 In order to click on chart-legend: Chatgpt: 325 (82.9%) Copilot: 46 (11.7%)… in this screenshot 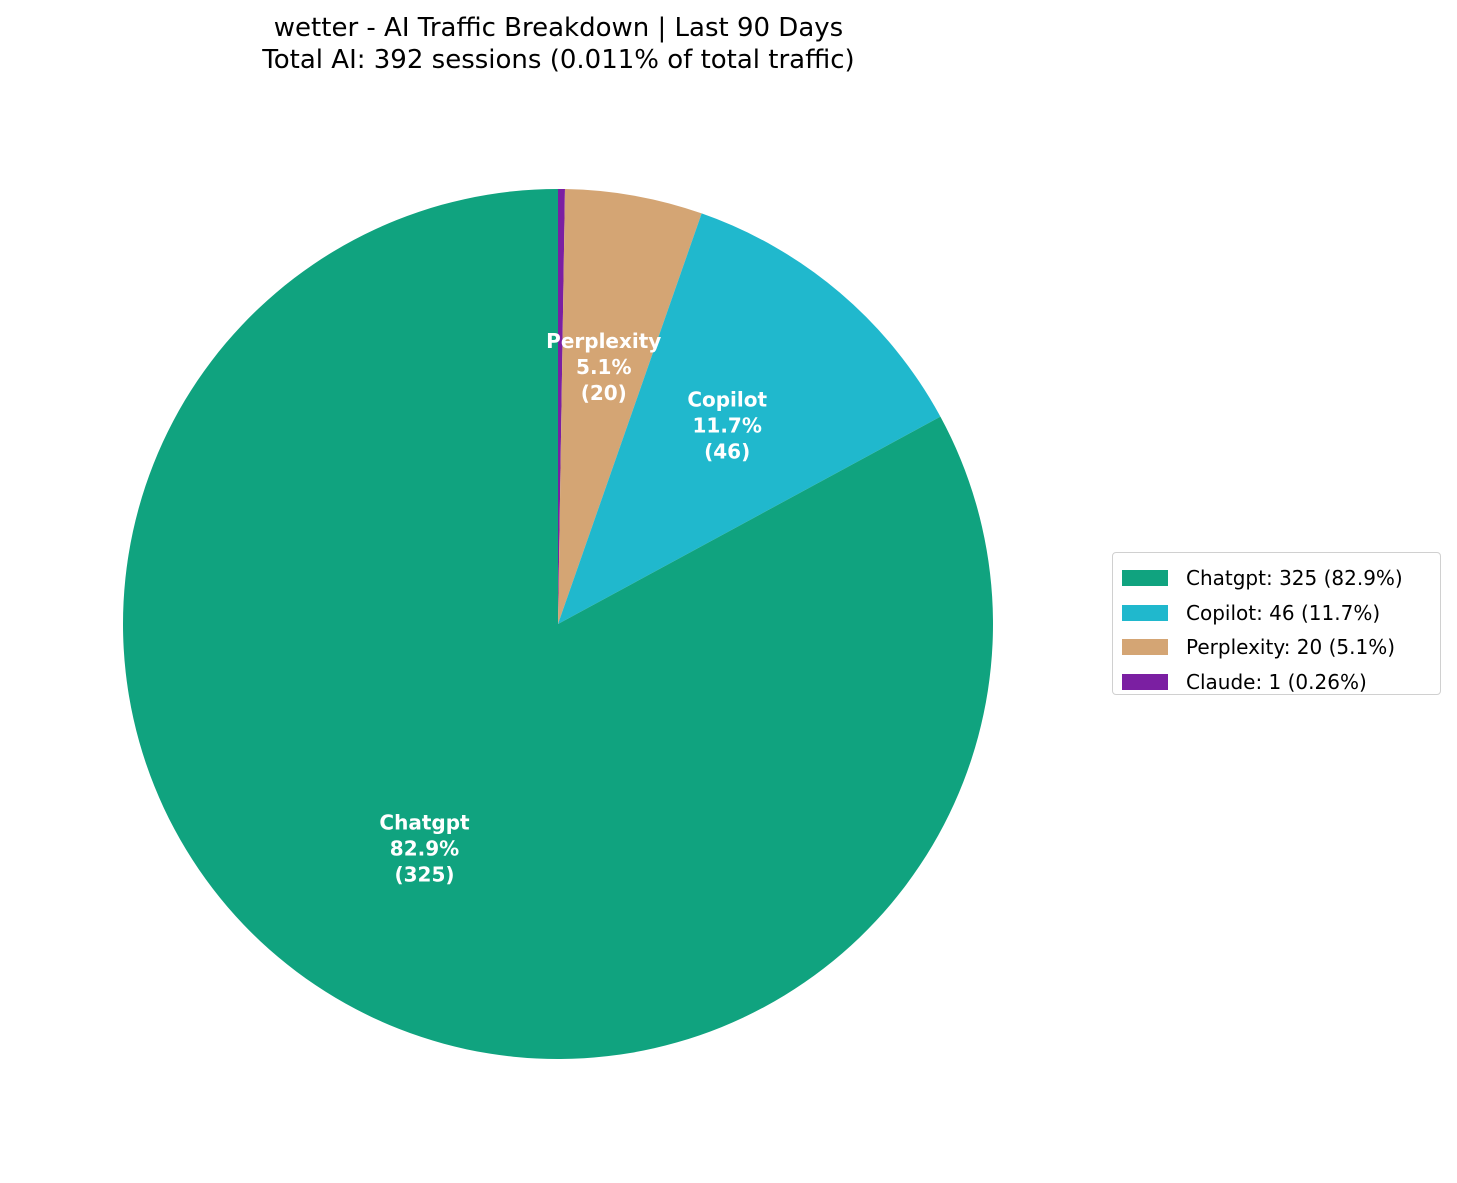, I will do `click(1276, 623)`.